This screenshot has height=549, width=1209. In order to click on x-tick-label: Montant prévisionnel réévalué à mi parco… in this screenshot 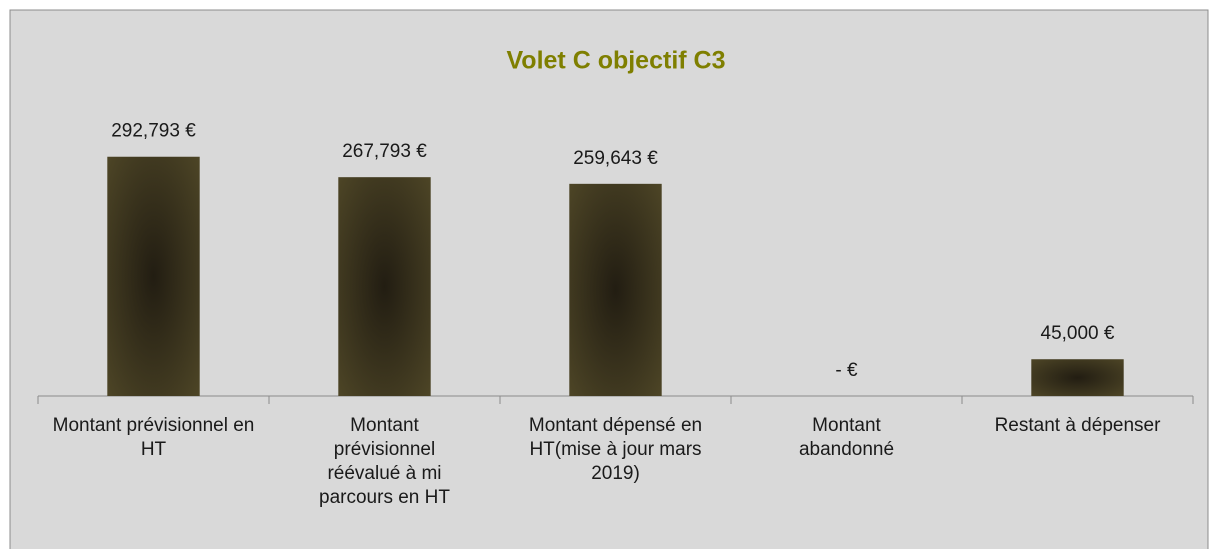, I will do `click(384, 461)`.